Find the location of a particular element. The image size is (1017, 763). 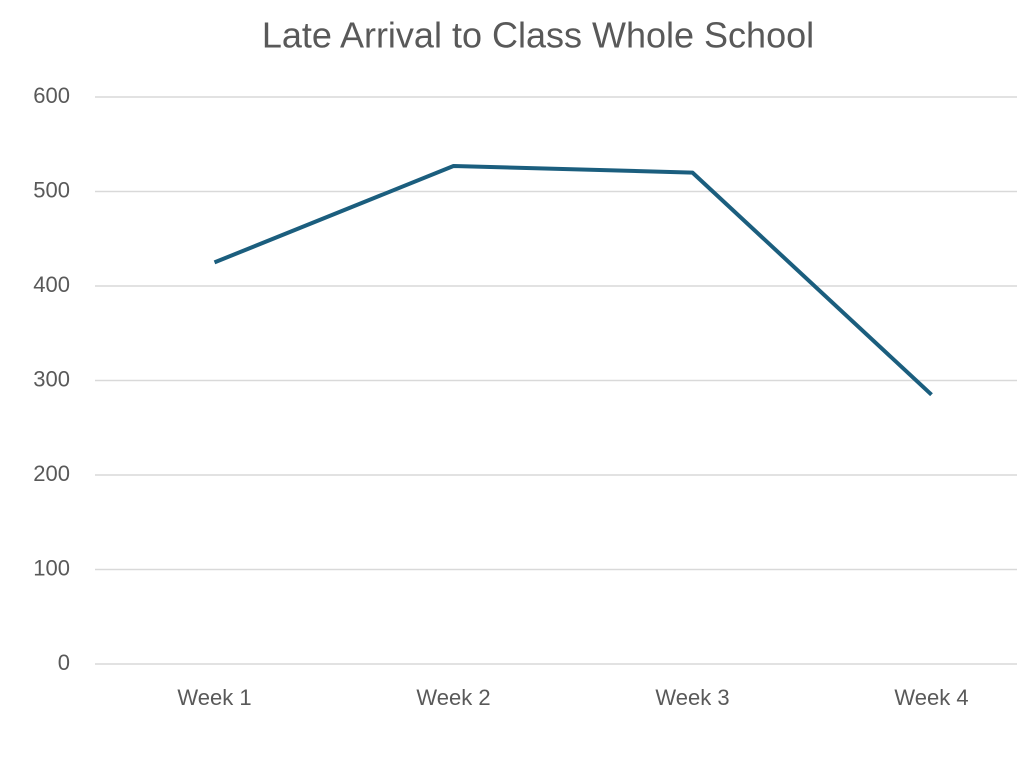

y-tick-label: 200 is located at coordinates (51, 473).